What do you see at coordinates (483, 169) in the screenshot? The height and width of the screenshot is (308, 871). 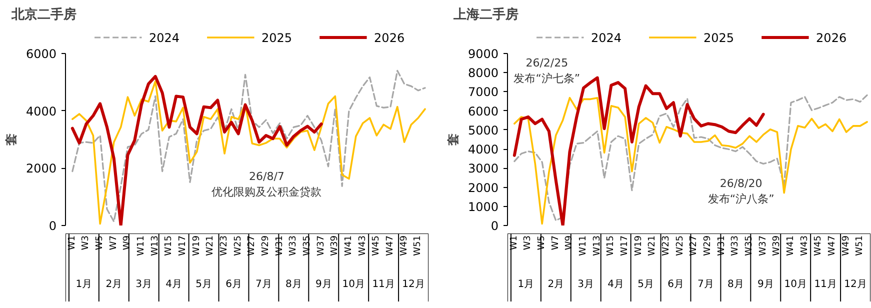 I see `y-tick-label: 3000` at bounding box center [483, 169].